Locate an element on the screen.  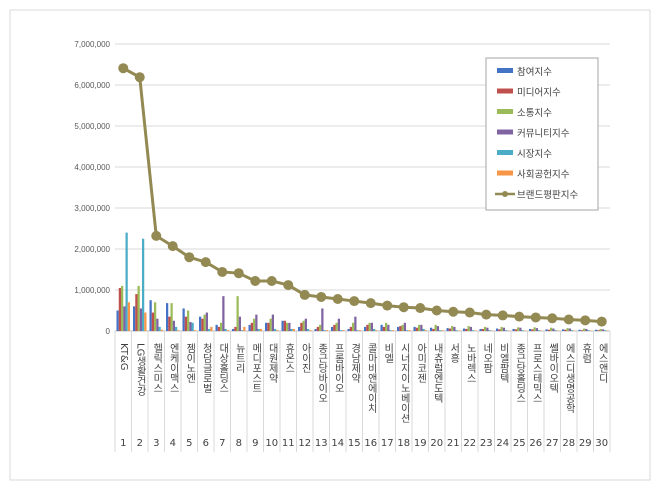
category-label: 콜마비앤에이치 is located at coordinates (371, 378).